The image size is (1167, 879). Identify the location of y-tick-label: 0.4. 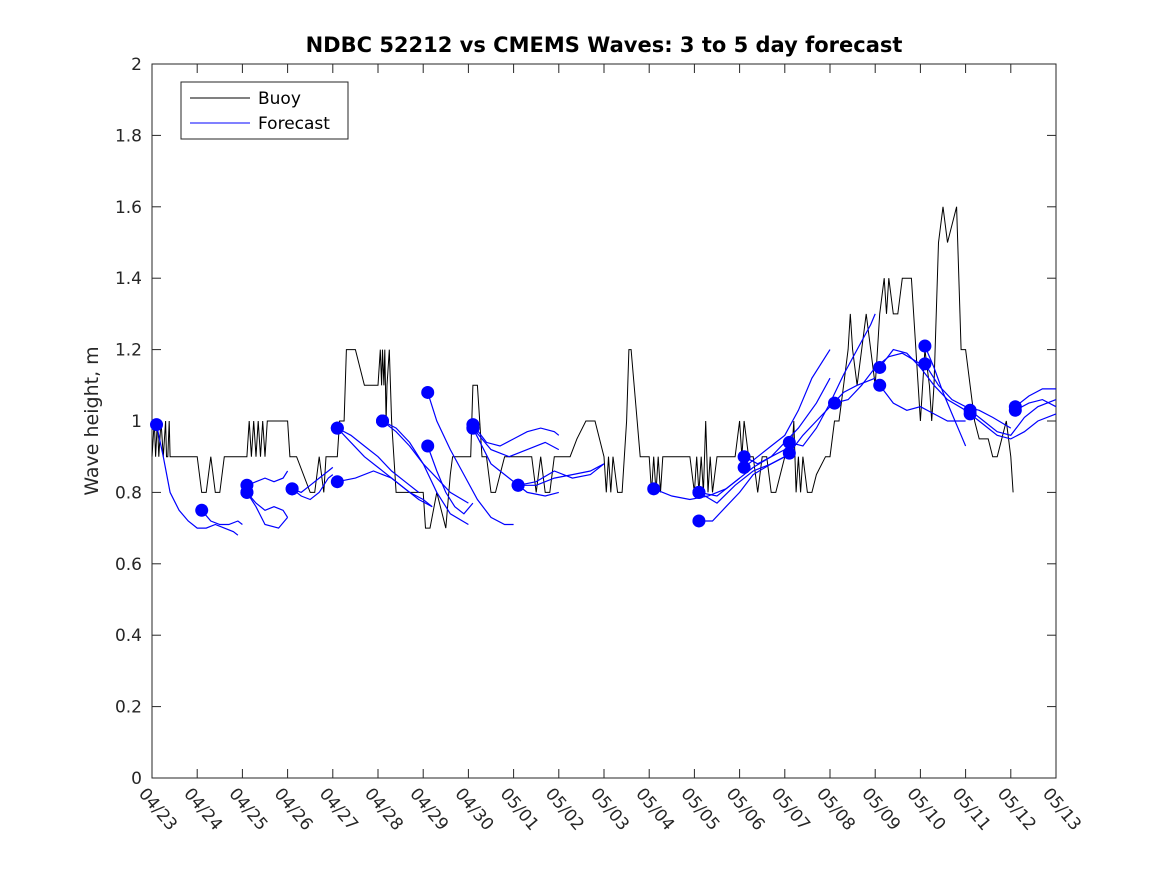
(128, 636).